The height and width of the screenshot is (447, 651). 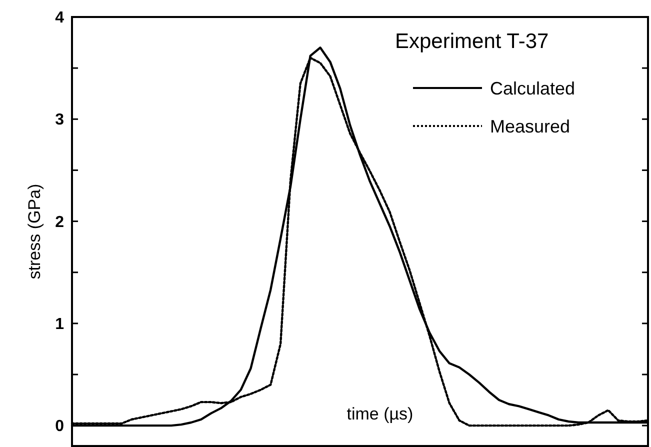 What do you see at coordinates (380, 414) in the screenshot?
I see `x-axis-title: time (µs)` at bounding box center [380, 414].